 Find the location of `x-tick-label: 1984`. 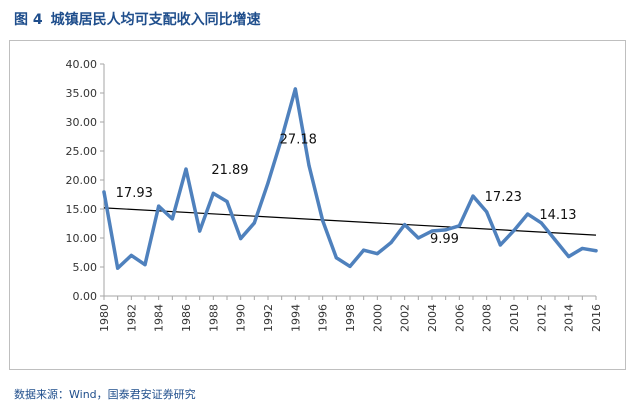

x-tick-label: 1984 is located at coordinates (159, 318).